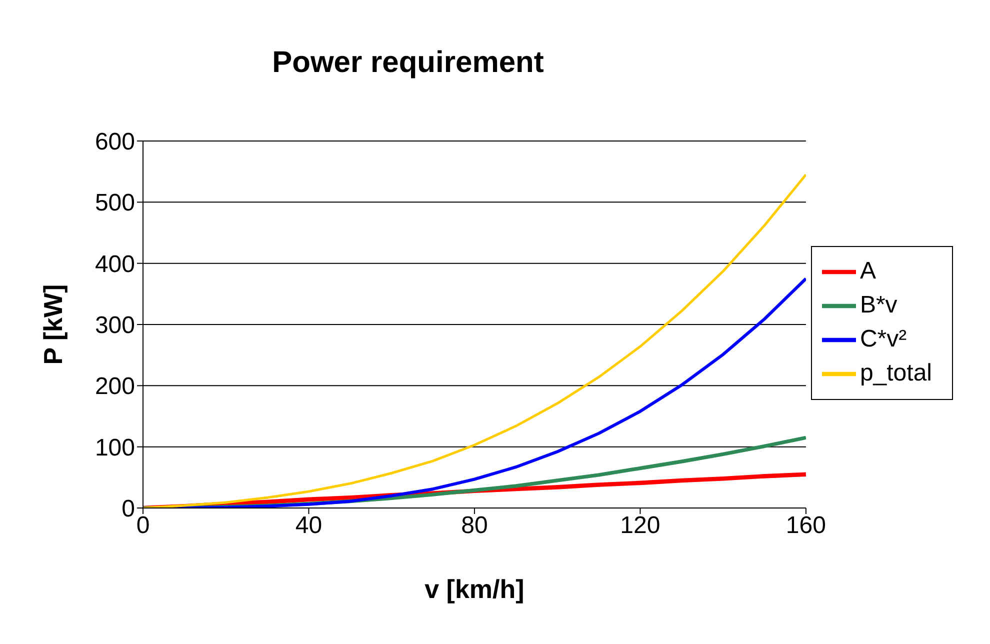 The width and height of the screenshot is (990, 644). What do you see at coordinates (640, 526) in the screenshot?
I see `x-tick-label: 120` at bounding box center [640, 526].